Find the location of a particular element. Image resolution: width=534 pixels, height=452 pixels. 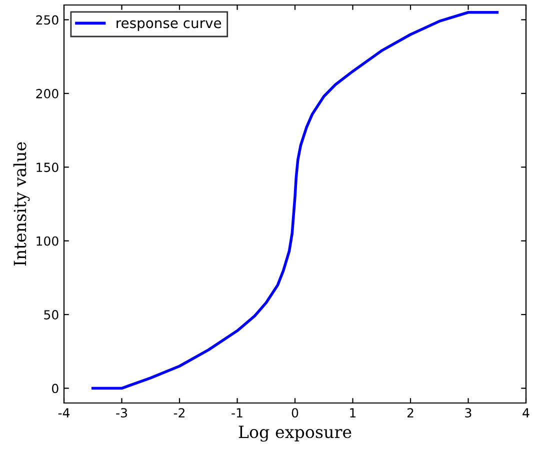

x-tick-label: 0 is located at coordinates (295, 413).